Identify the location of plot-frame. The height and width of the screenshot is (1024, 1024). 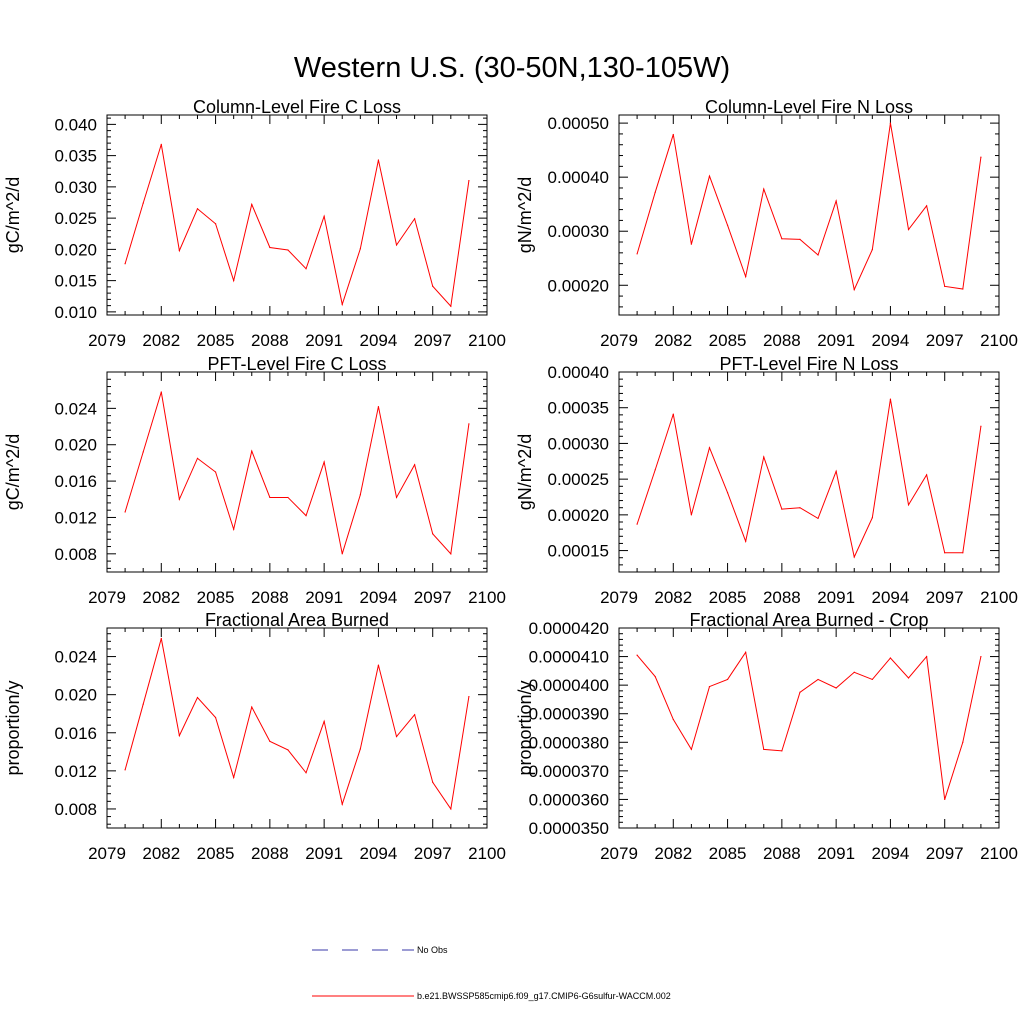
(297, 472).